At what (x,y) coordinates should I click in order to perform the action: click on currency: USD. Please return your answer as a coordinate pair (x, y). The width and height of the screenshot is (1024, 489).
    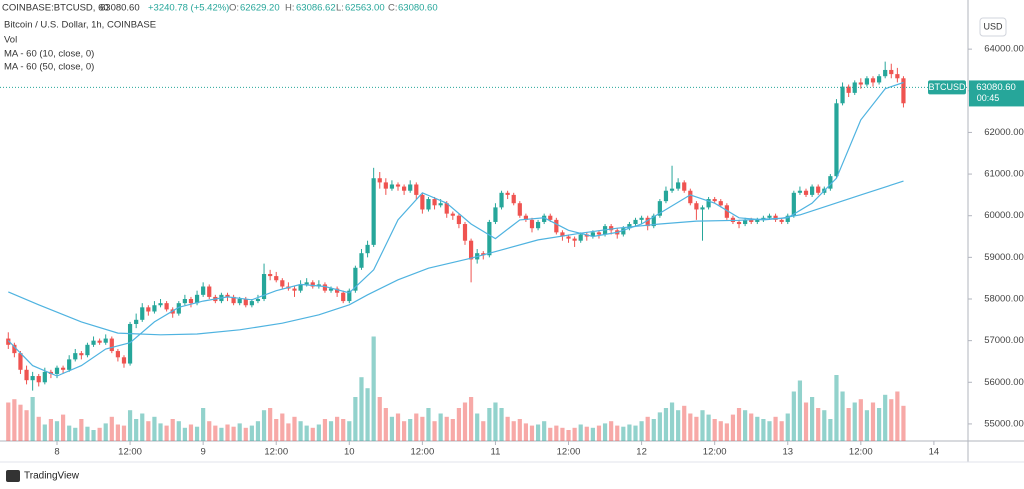
    Looking at the image, I should click on (993, 26).